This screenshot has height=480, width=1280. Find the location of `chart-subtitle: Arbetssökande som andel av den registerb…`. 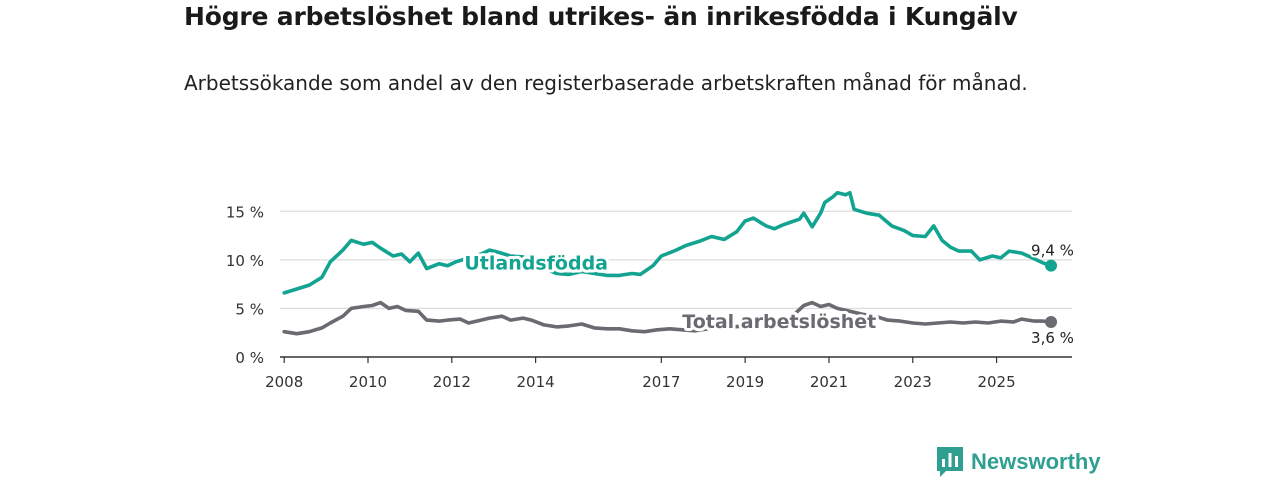

chart-subtitle: Arbetssökande som andel av den registerb… is located at coordinates (606, 83).